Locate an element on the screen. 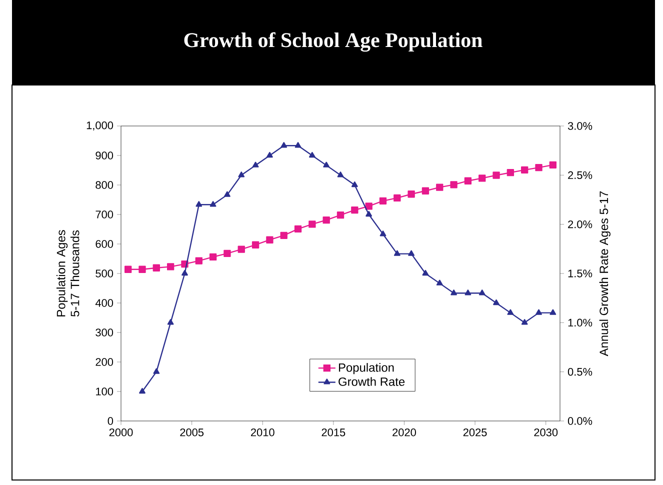 Image resolution: width=663 pixels, height=485 pixels. y2-tick-label: 3.0% is located at coordinates (580, 126).